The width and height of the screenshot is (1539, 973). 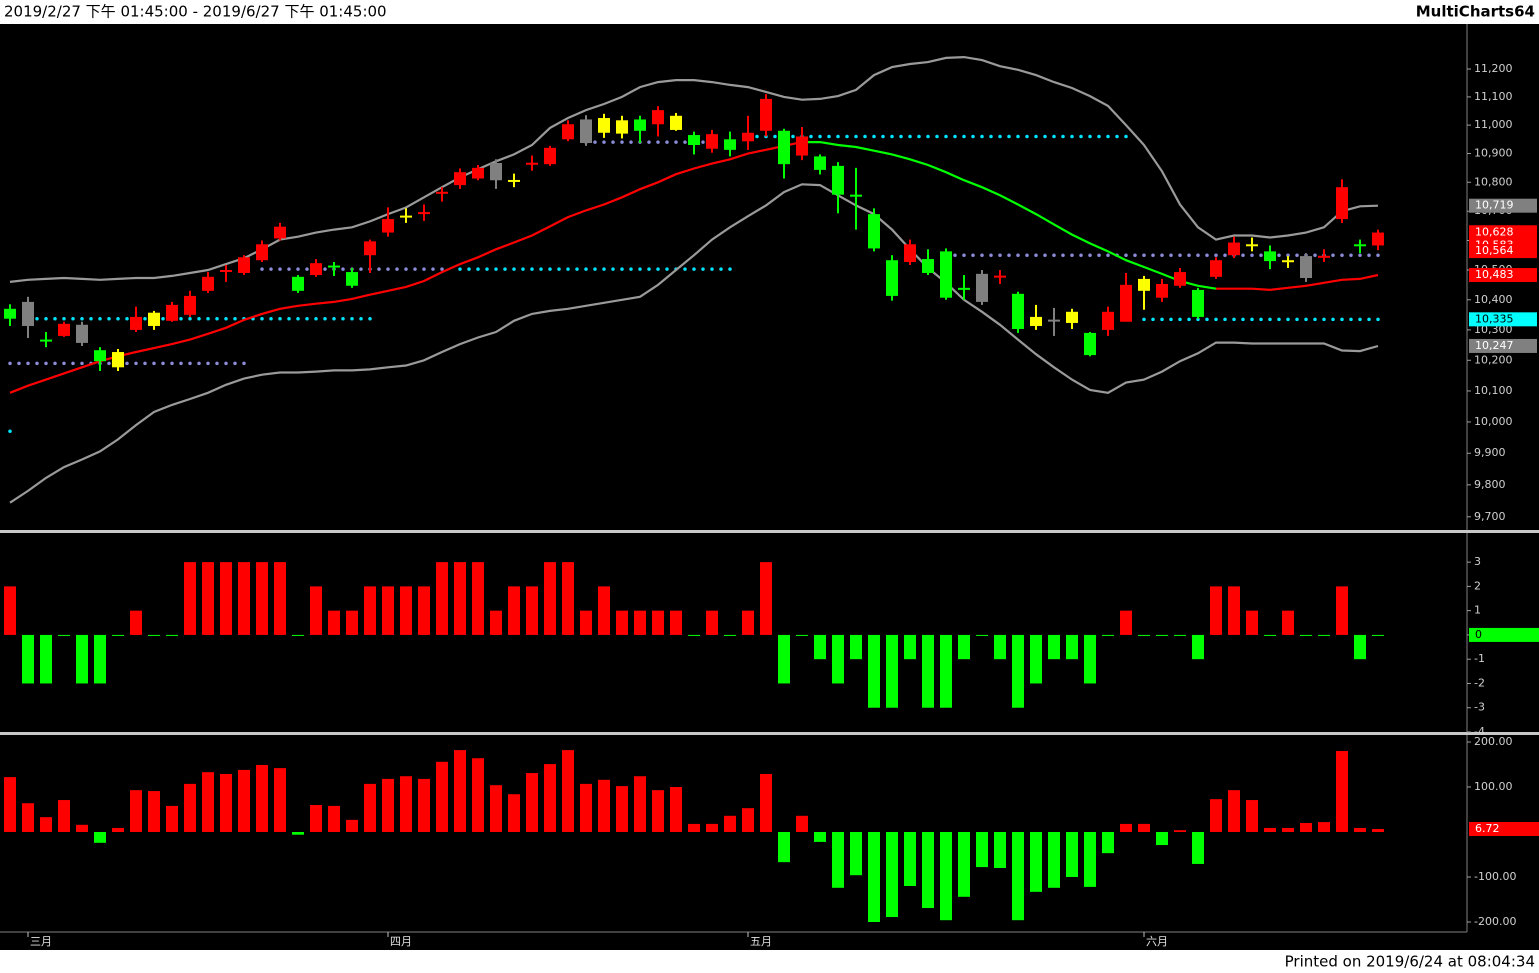 What do you see at coordinates (1493, 786) in the screenshot?
I see `y-tick-label: 100.00` at bounding box center [1493, 786].